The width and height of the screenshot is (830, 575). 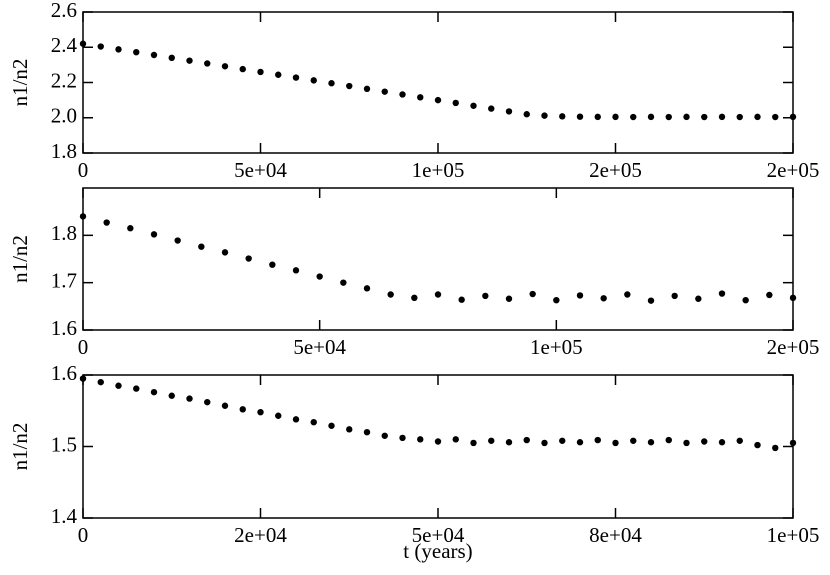 I want to click on y-tick-label: 1.6, so click(x=64, y=328).